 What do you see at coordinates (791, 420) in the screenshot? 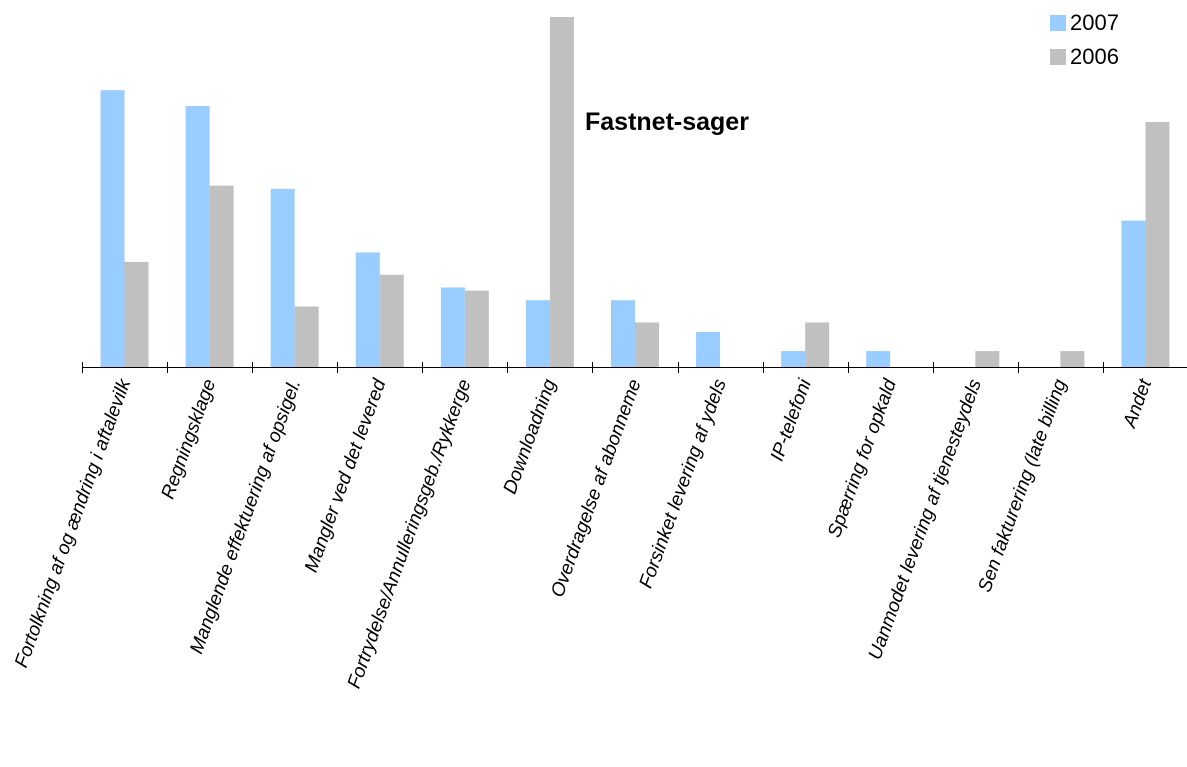
I see `x-tick-label-8: IP-telefoni` at bounding box center [791, 420].